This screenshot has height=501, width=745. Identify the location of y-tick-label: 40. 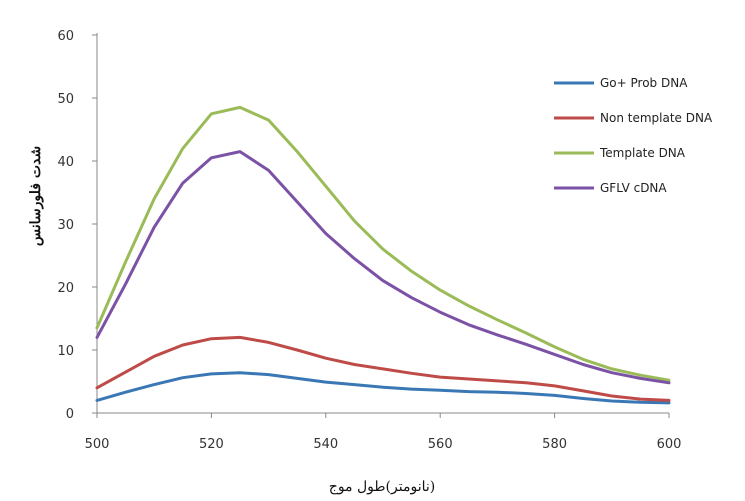
(65, 162).